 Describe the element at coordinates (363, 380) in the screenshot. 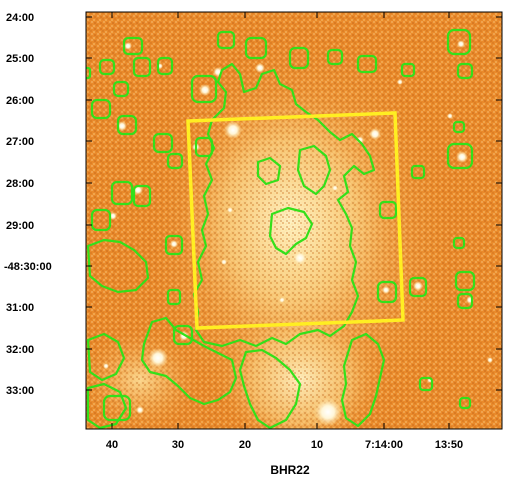

I see `contour-lower-right` at that location.